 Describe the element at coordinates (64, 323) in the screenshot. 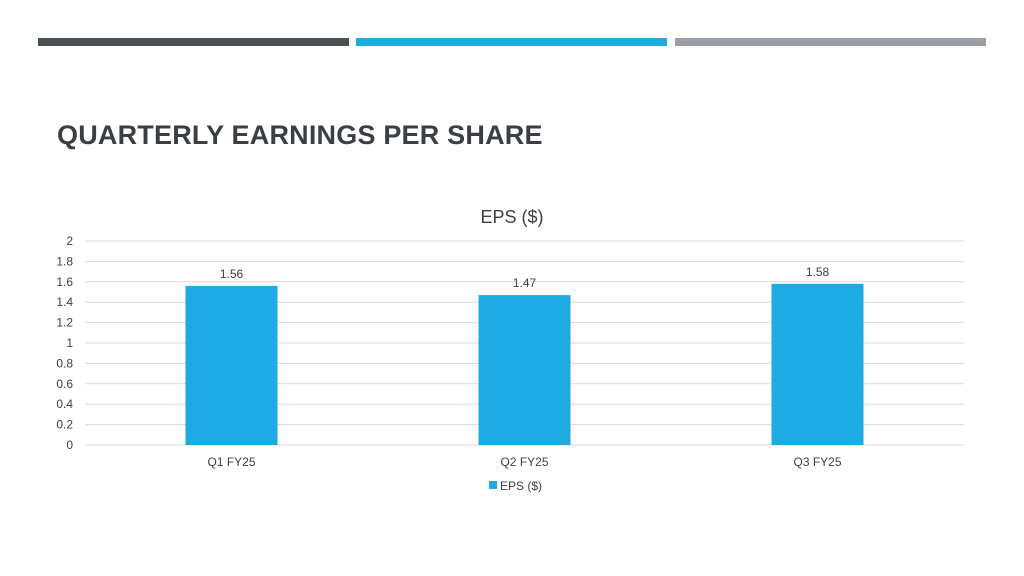

I see `y-tick-label: 1.2` at that location.